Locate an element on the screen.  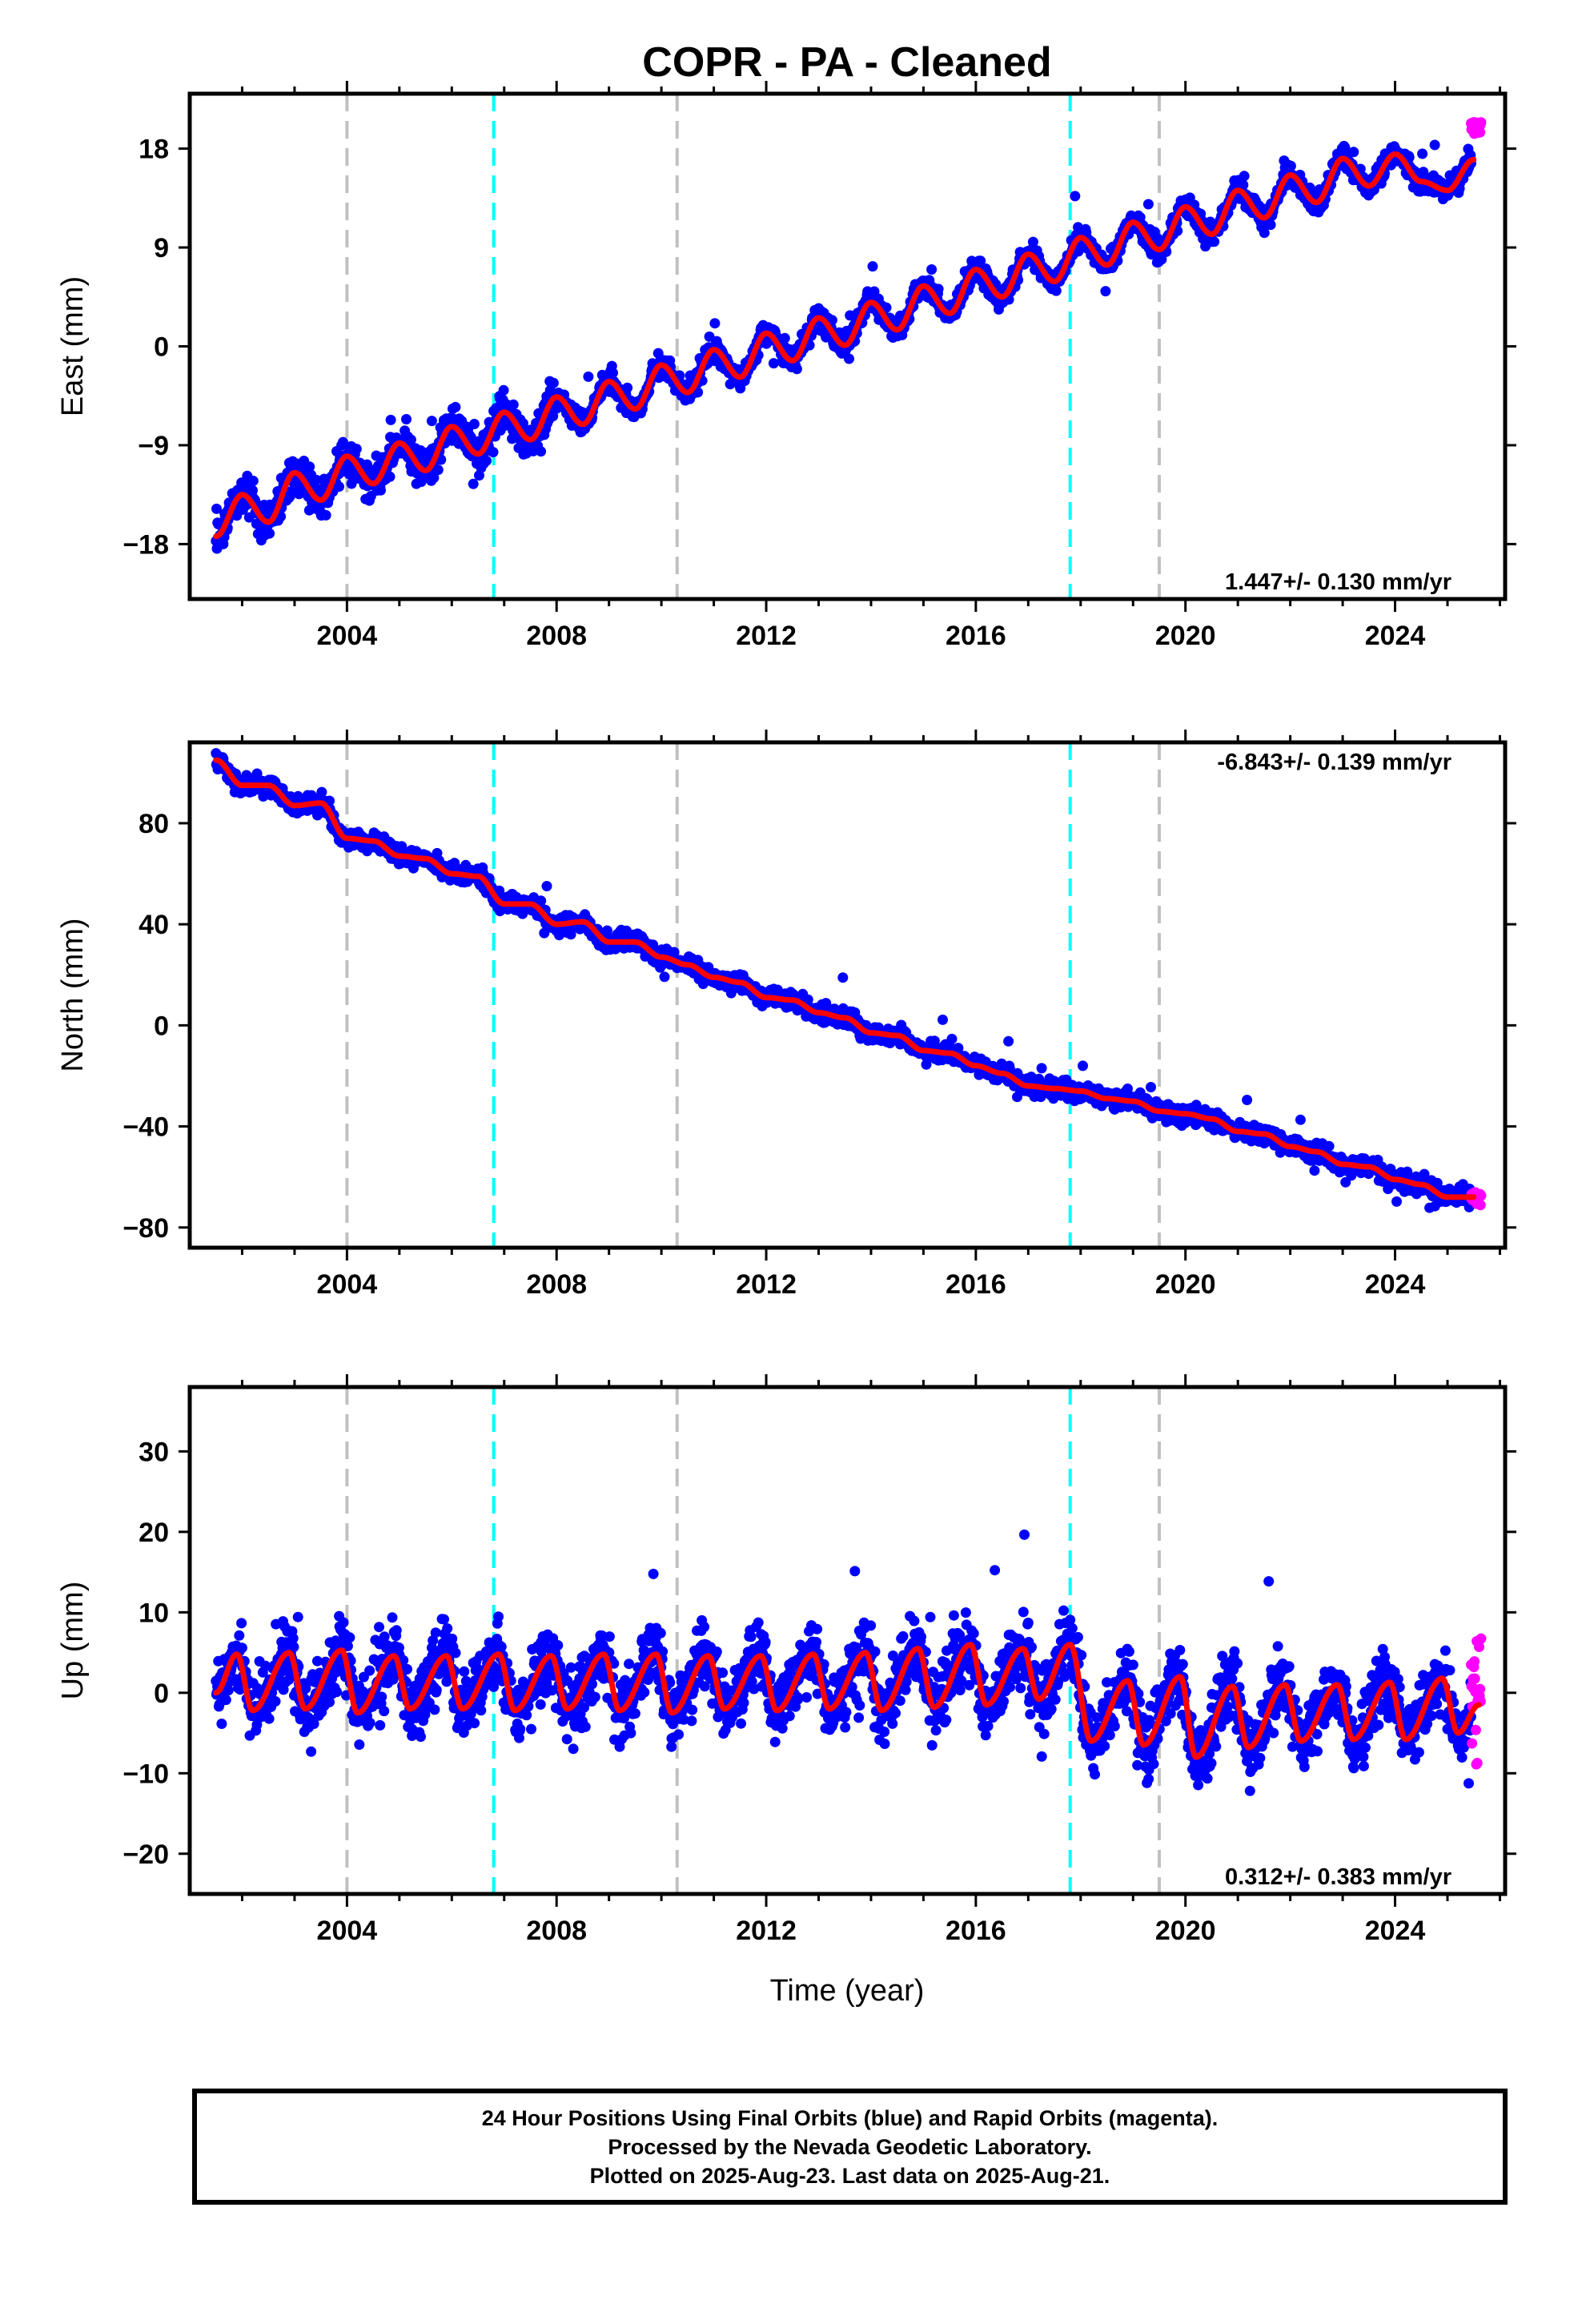
east-model-fit-line is located at coordinates (845, 345).